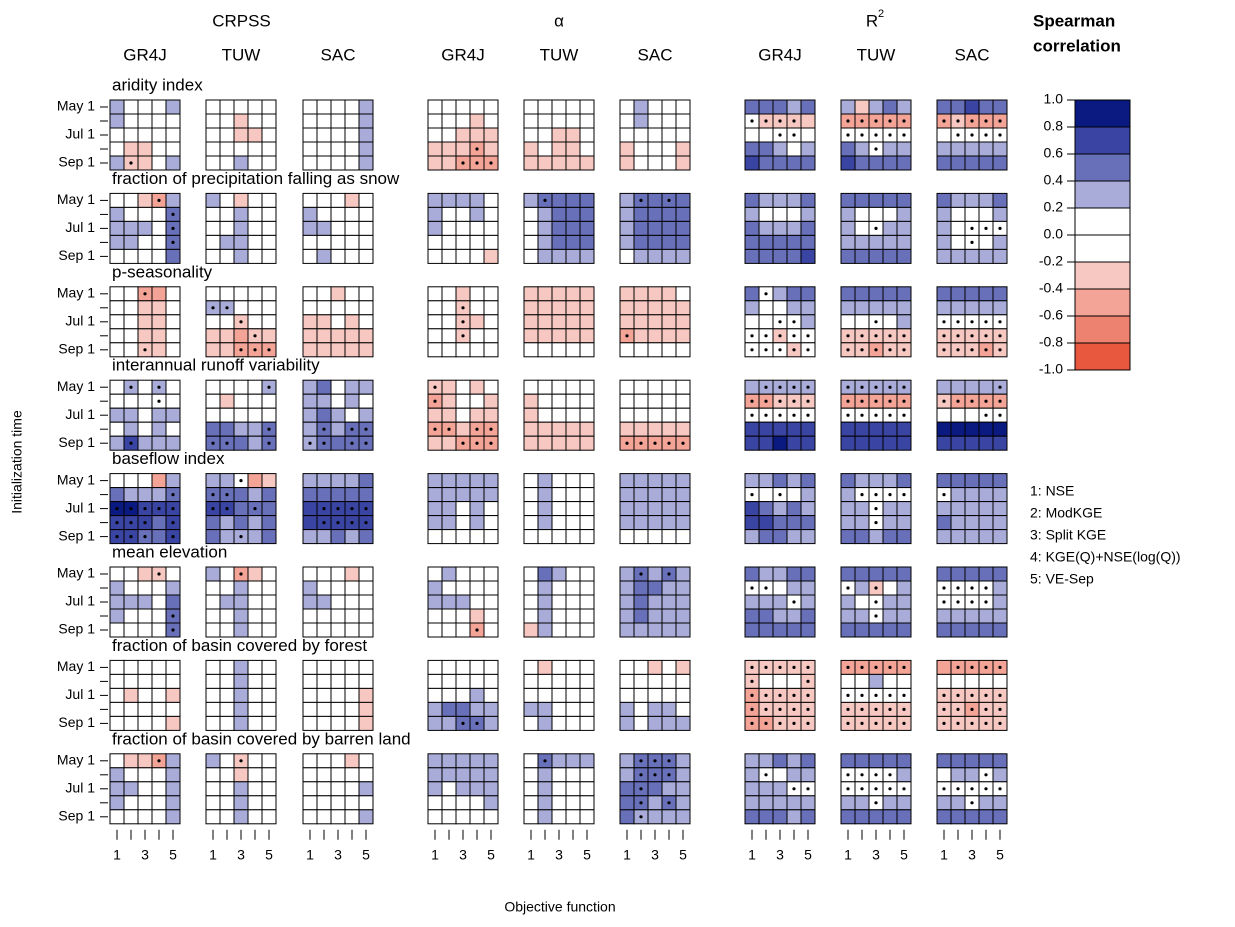 The width and height of the screenshot is (1235, 927). Describe the element at coordinates (1102, 167) in the screenshot. I see `colorbar-bin` at that location.